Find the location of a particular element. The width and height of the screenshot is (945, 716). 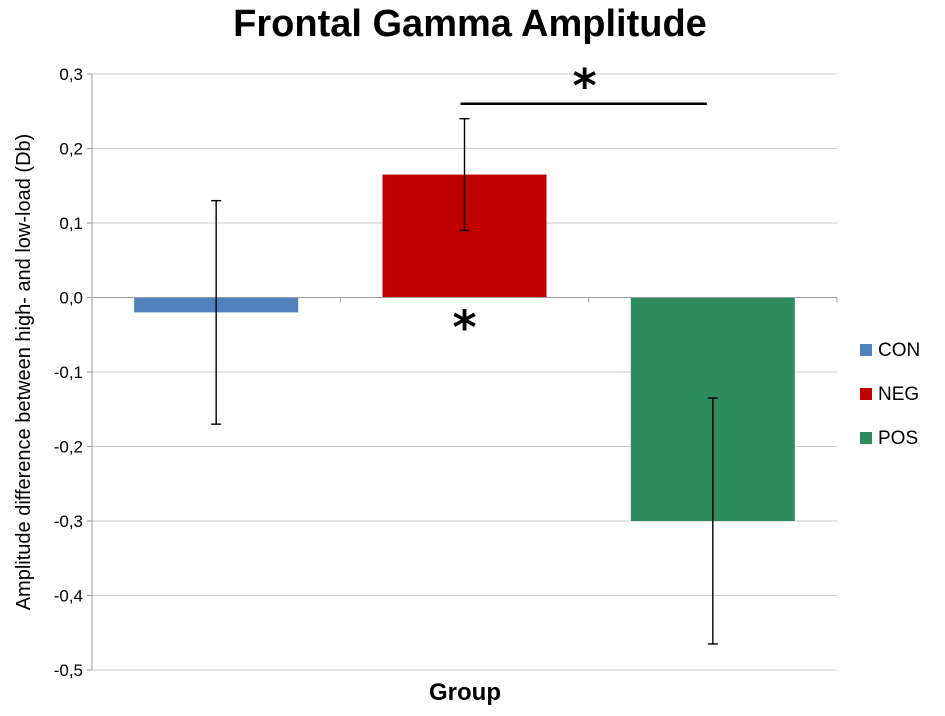

x-axis-label: Group is located at coordinates (465, 692).